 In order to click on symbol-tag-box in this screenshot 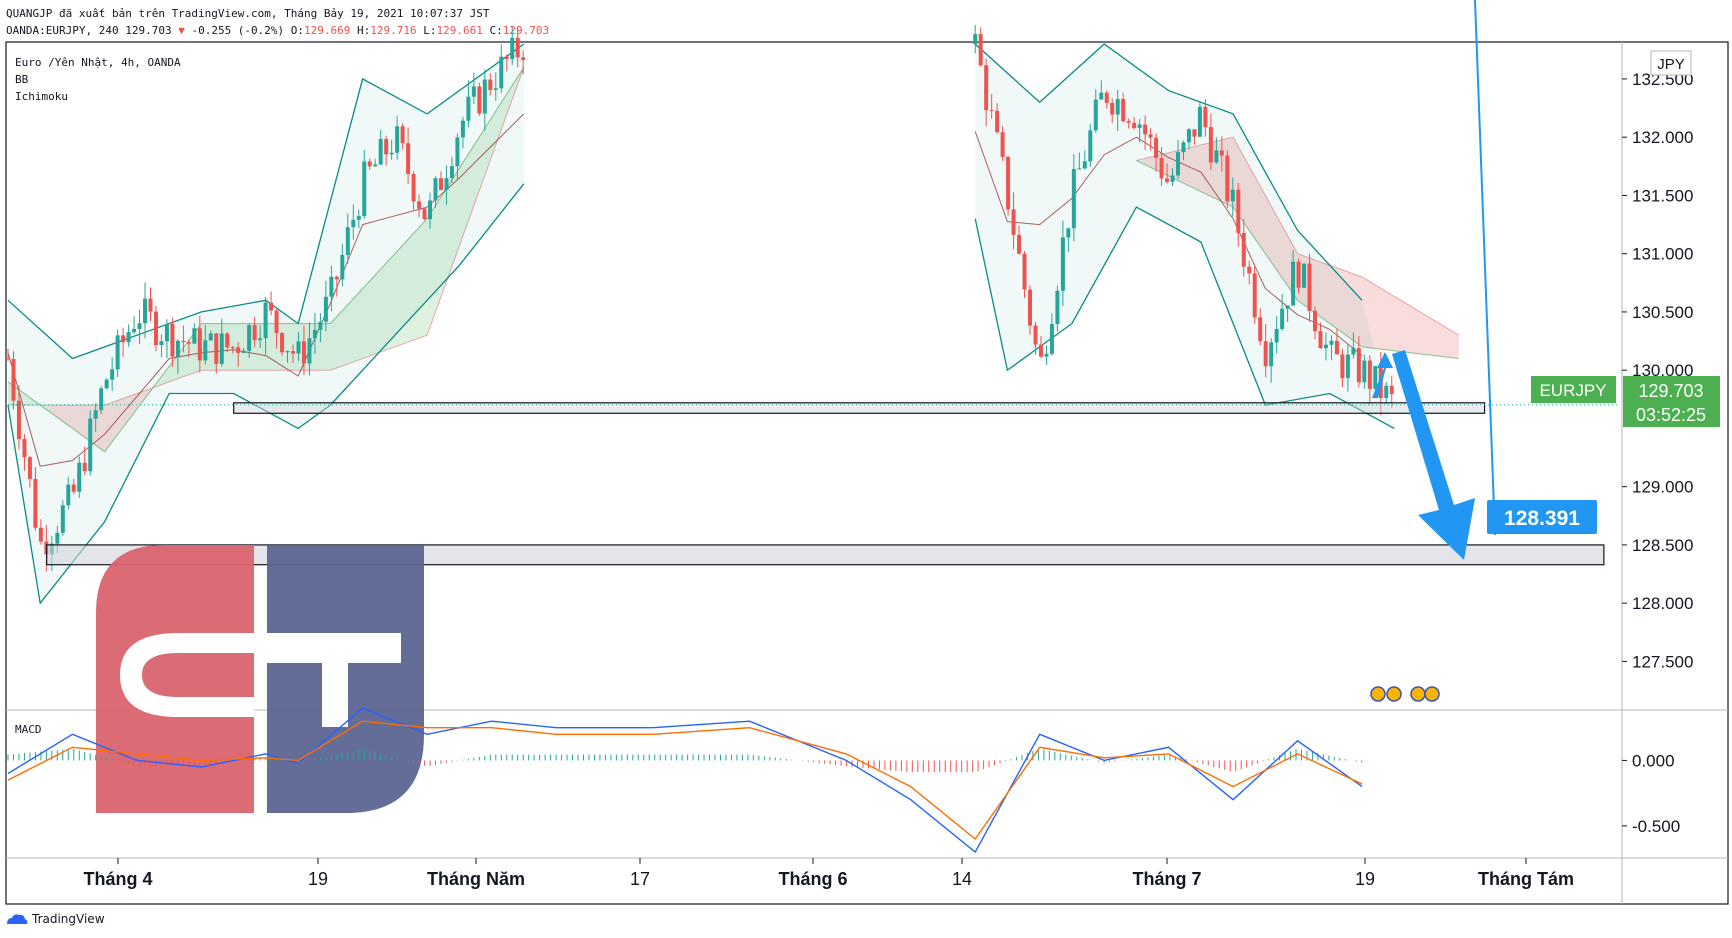, I will do `click(1573, 389)`.